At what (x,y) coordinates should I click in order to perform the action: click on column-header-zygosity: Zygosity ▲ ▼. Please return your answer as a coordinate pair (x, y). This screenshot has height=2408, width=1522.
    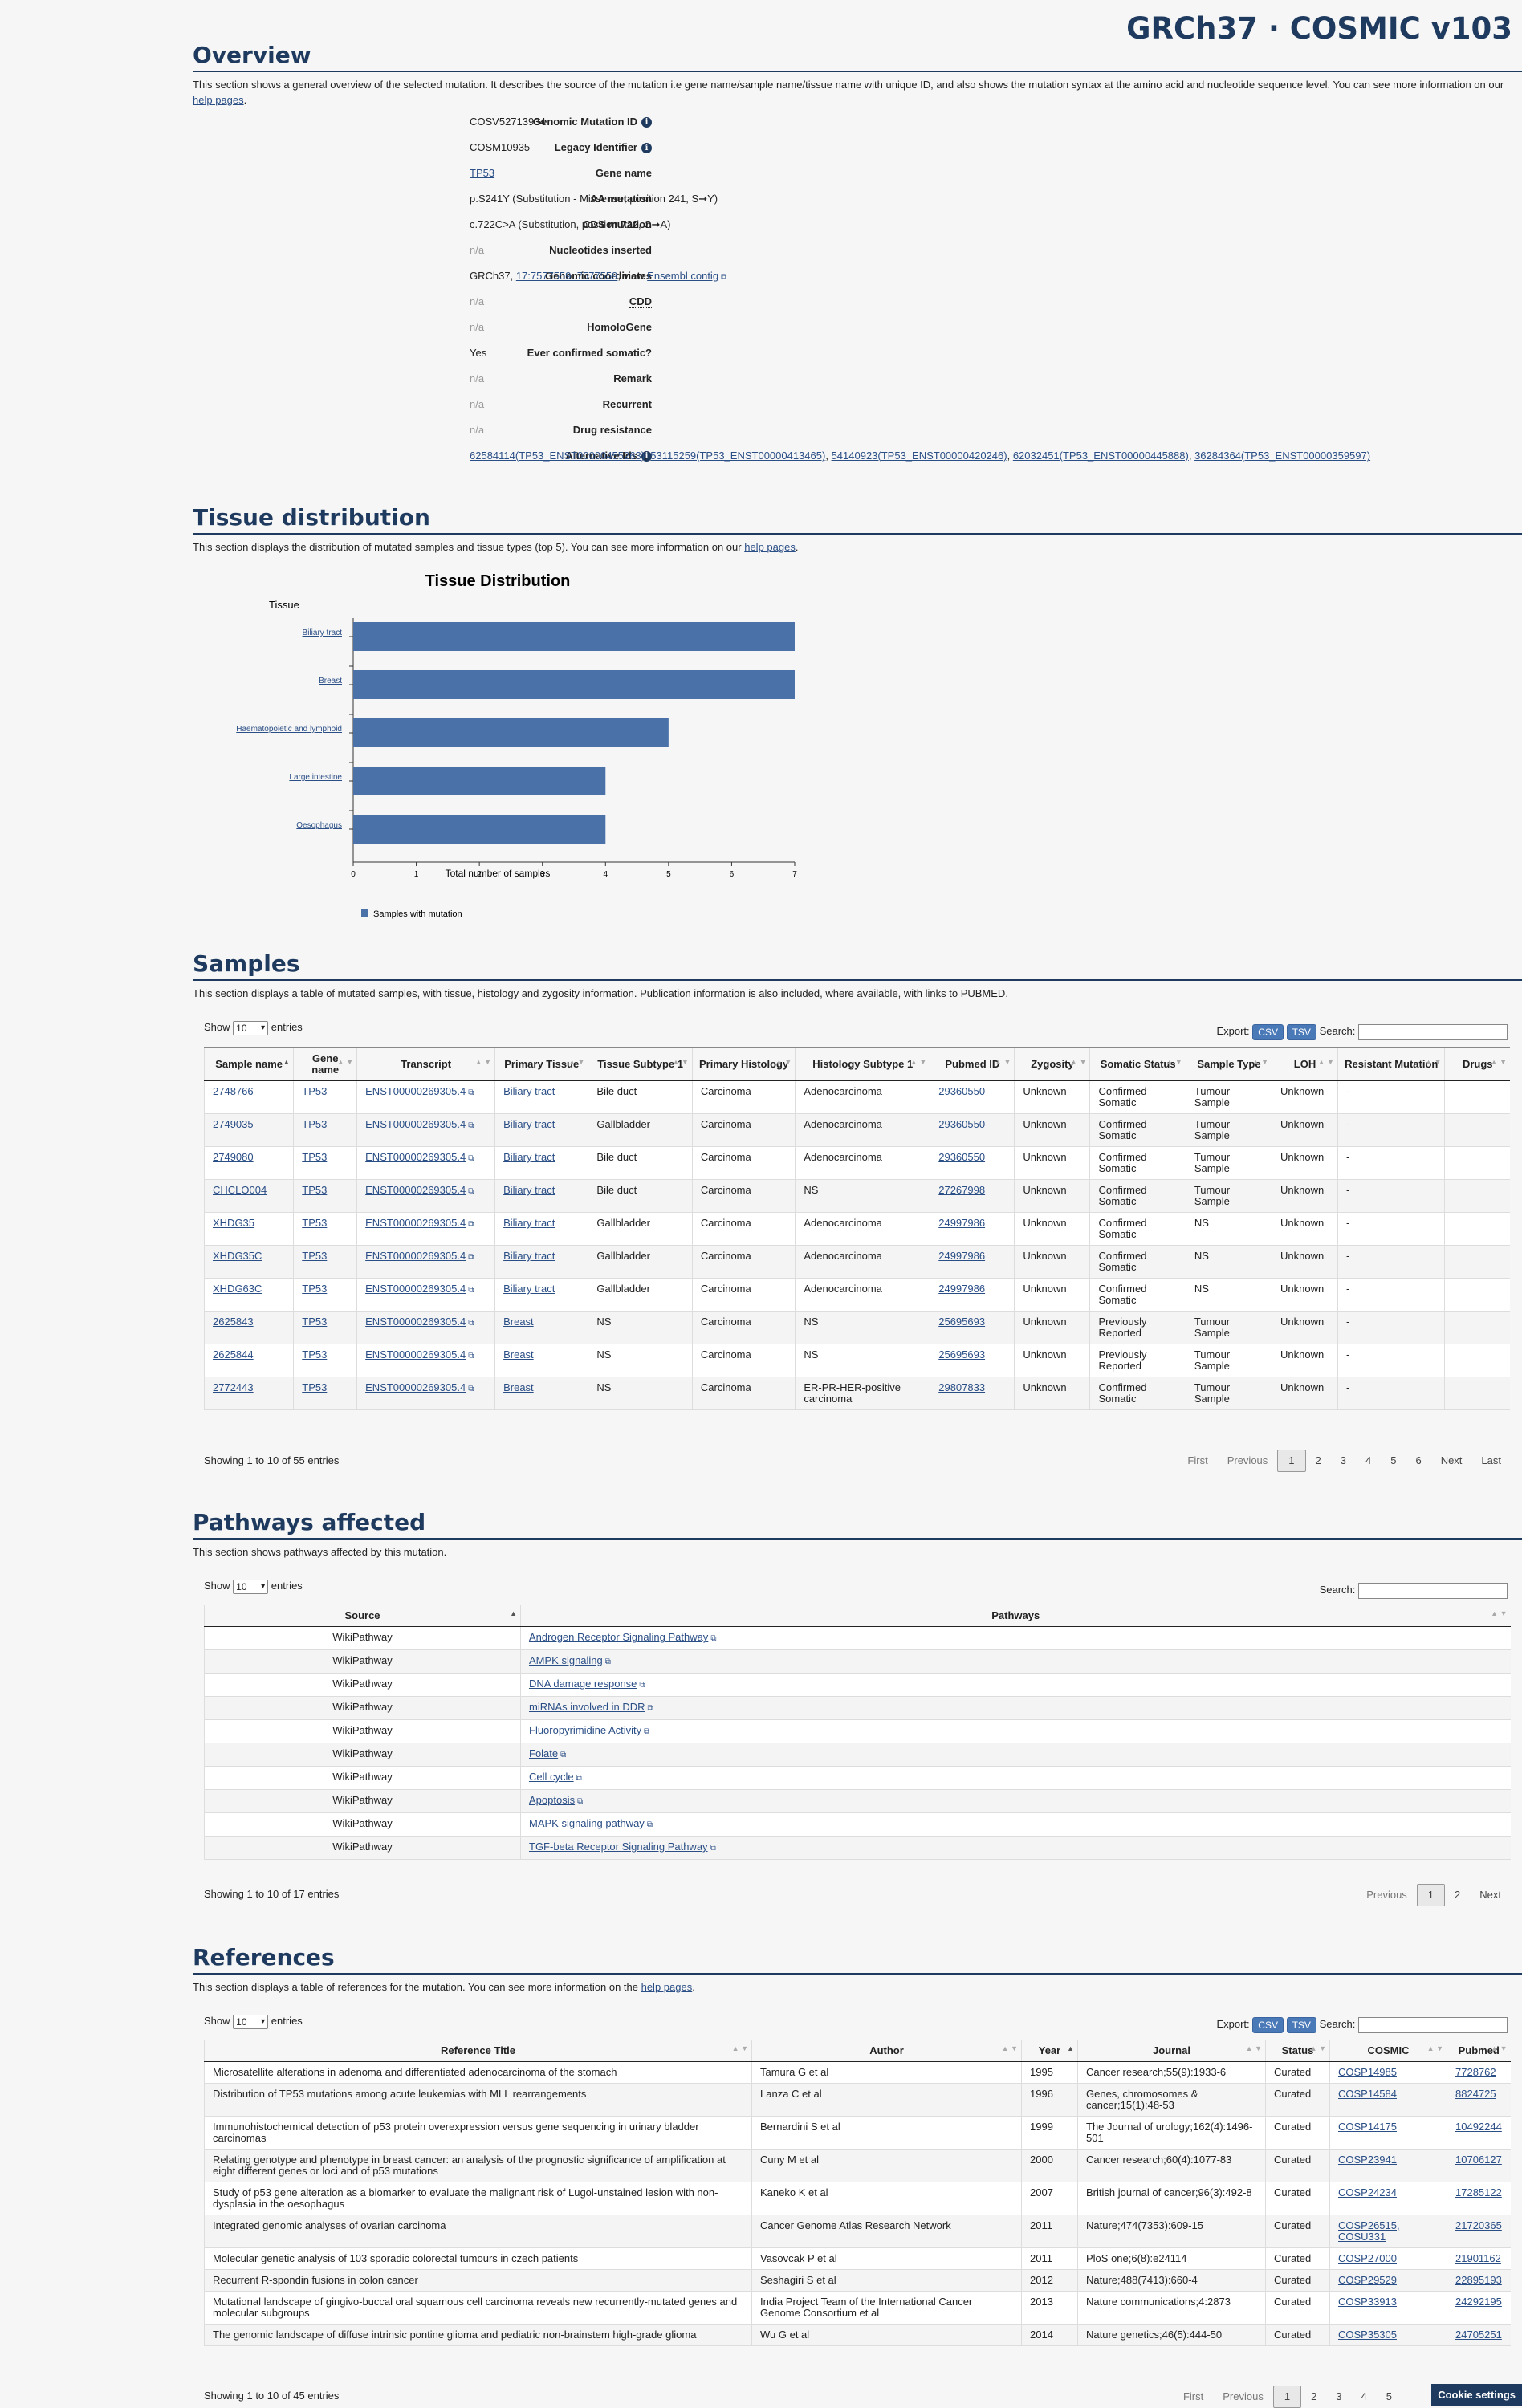
    Looking at the image, I should click on (1052, 1064).